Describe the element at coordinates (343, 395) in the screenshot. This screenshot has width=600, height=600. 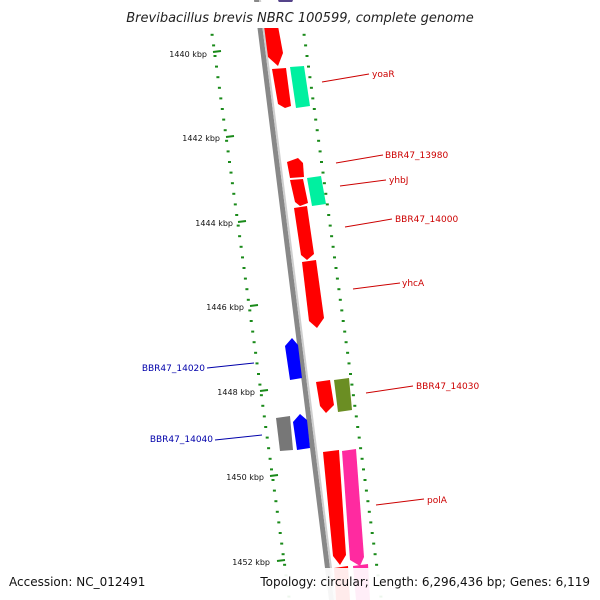
I see `gene-feature-olive` at that location.